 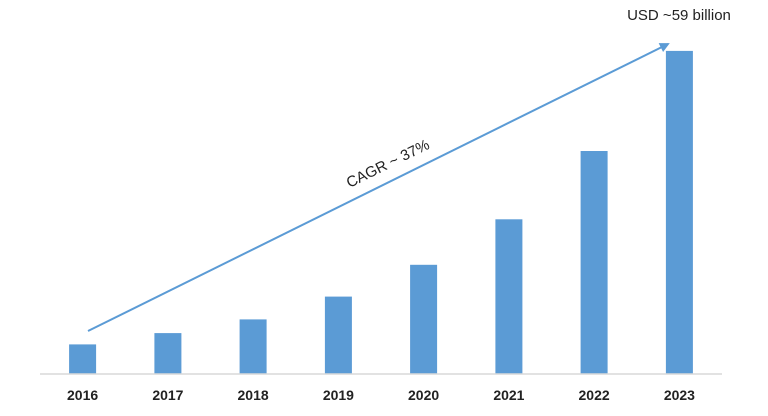 I want to click on bar-2017, so click(x=168, y=354).